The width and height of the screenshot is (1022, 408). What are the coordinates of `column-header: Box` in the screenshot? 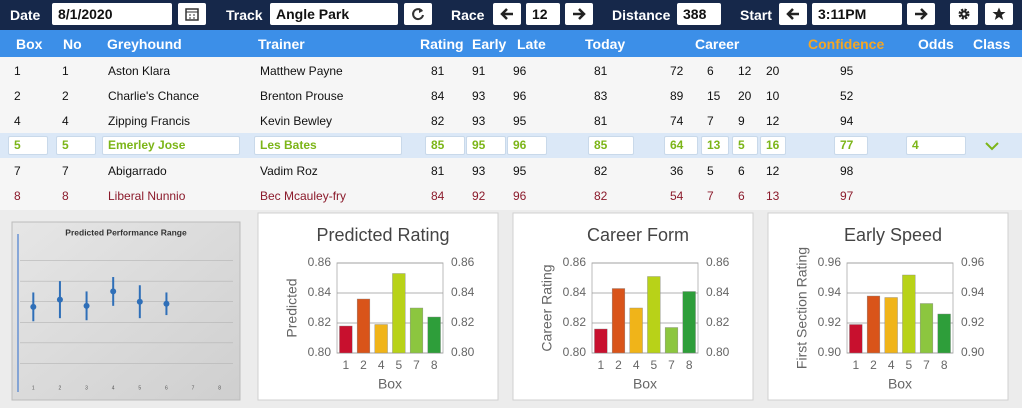 It's located at (29, 44).